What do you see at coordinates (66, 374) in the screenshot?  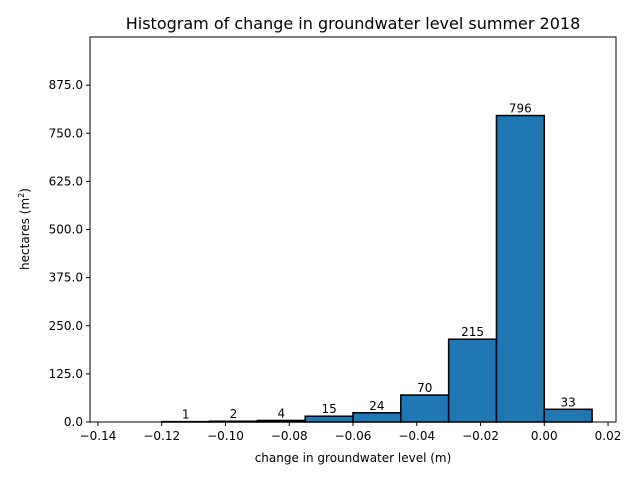 I see `y-tick-label: 125.0` at bounding box center [66, 374].